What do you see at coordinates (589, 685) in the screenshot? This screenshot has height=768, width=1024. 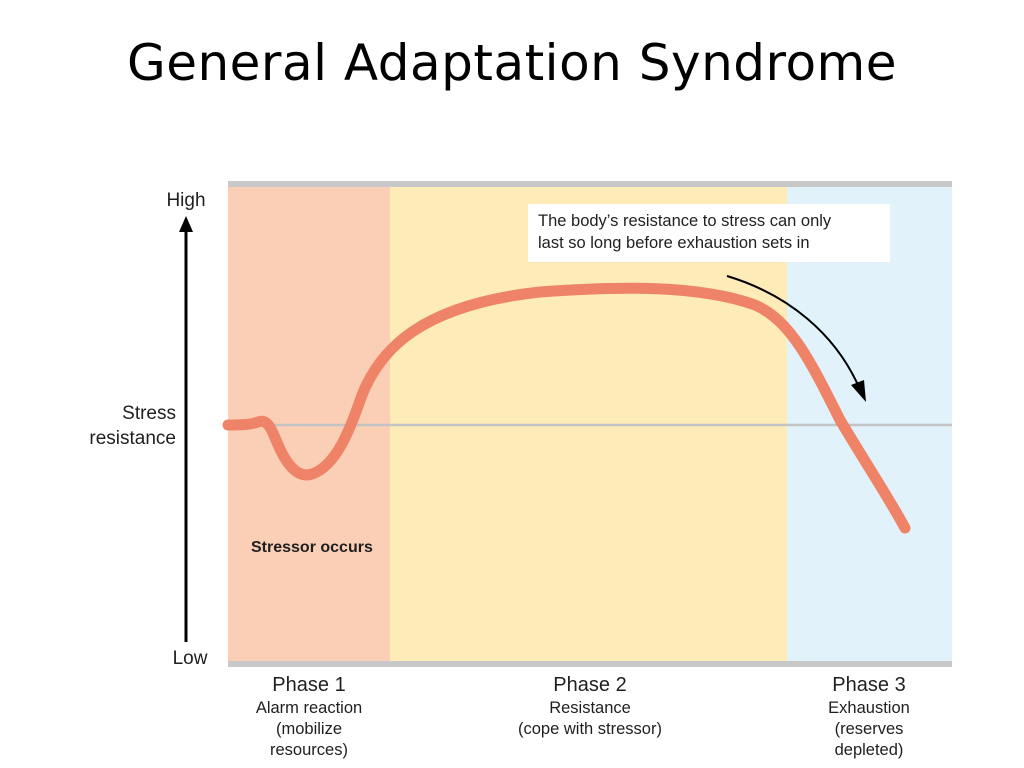 I see `phase-2-title: Phase 2` at bounding box center [589, 685].